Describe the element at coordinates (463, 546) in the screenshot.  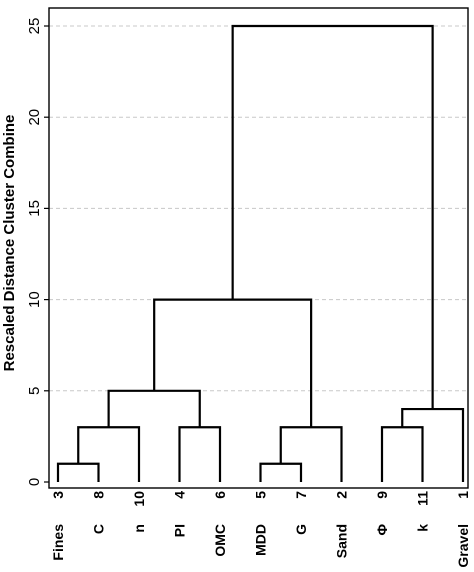
I see `leaf-variable-label: Gravel` at that location.